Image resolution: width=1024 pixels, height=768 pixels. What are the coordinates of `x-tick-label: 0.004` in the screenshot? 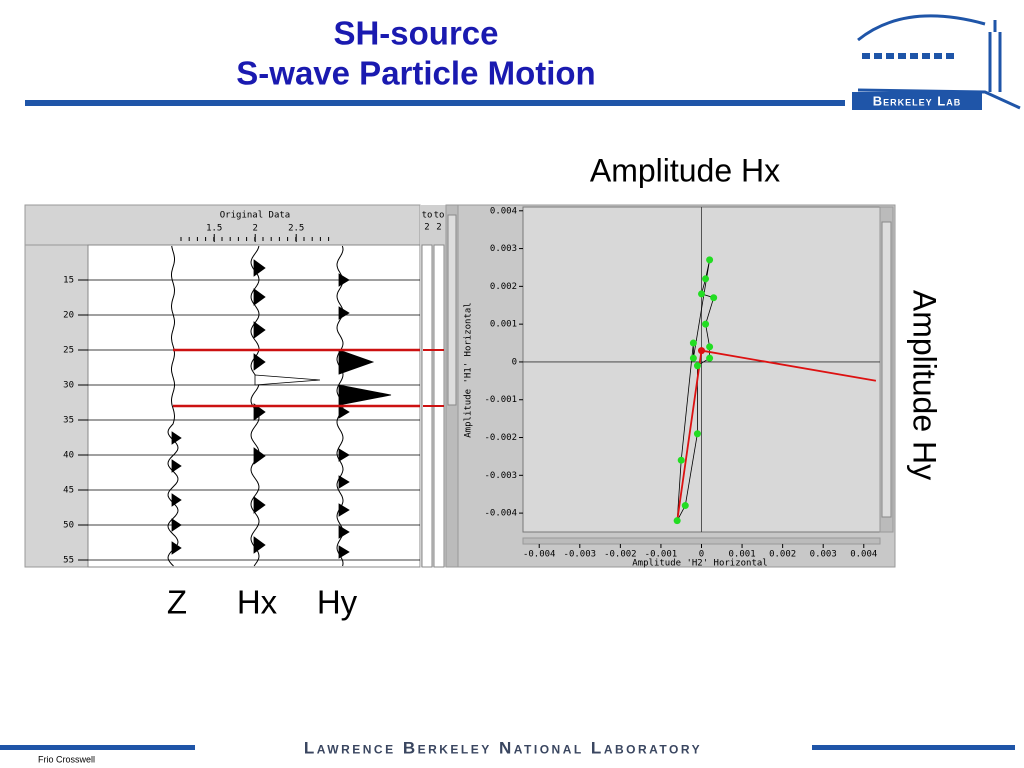 It's located at (863, 555).